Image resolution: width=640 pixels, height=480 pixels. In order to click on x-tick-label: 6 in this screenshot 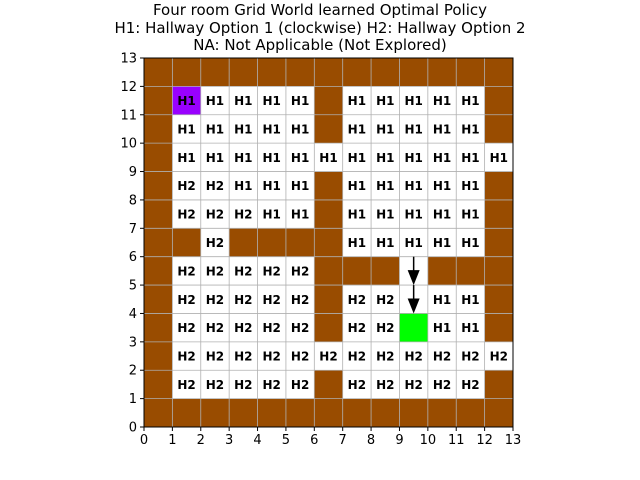, I will do `click(314, 440)`.